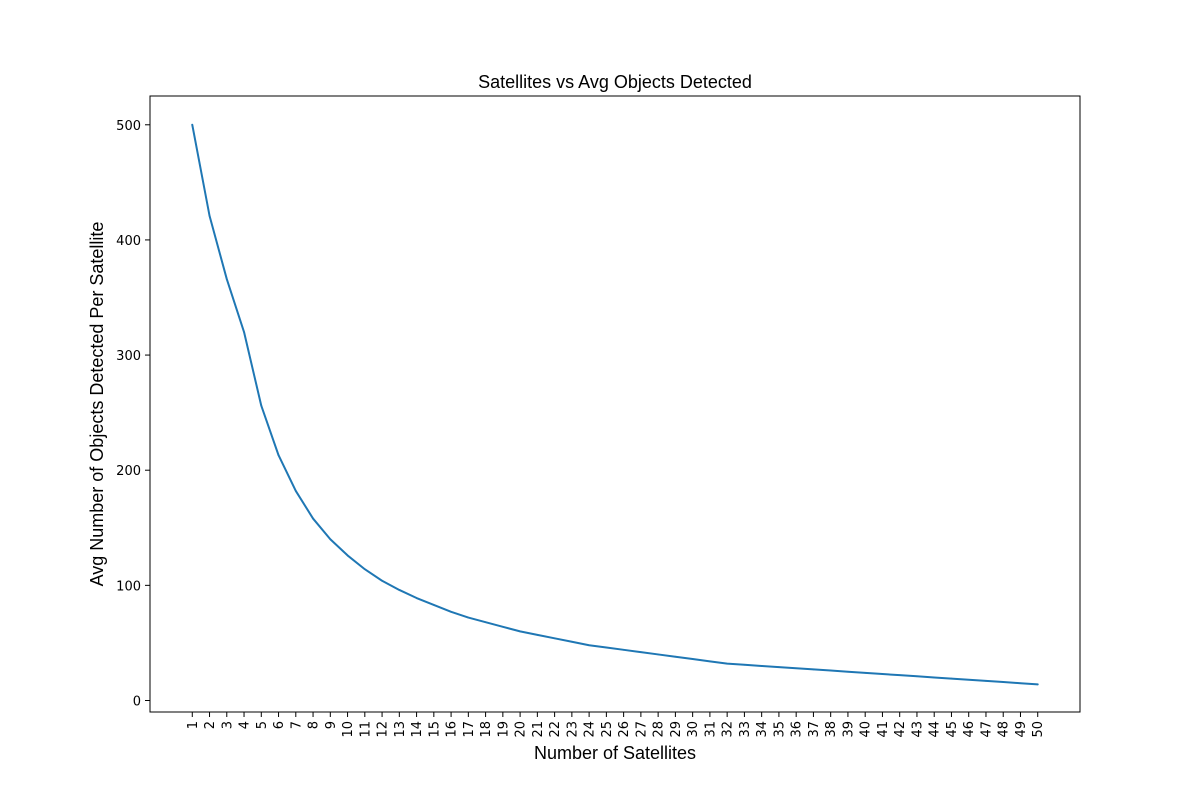  What do you see at coordinates (615, 82) in the screenshot?
I see `chart-title: Satellites vs Avg Objects Detected` at bounding box center [615, 82].